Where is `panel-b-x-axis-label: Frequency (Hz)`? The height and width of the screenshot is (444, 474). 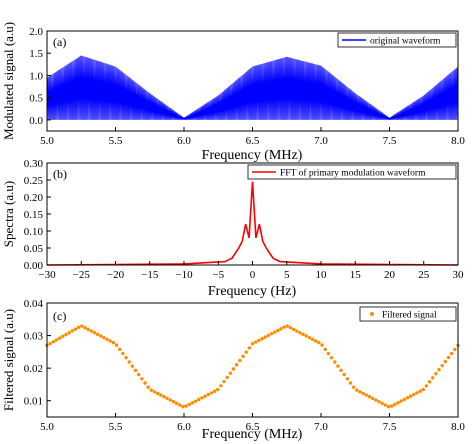
panel-b-x-axis-label: Frequency (Hz) is located at coordinates (252, 291).